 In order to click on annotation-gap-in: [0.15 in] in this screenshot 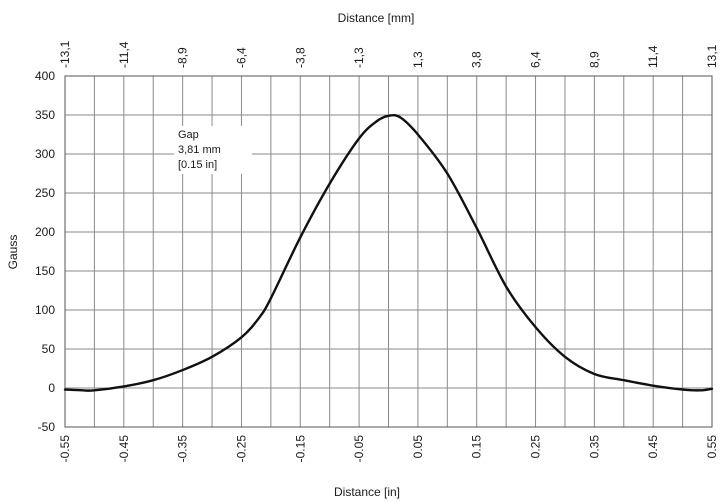, I will do `click(197, 165)`.